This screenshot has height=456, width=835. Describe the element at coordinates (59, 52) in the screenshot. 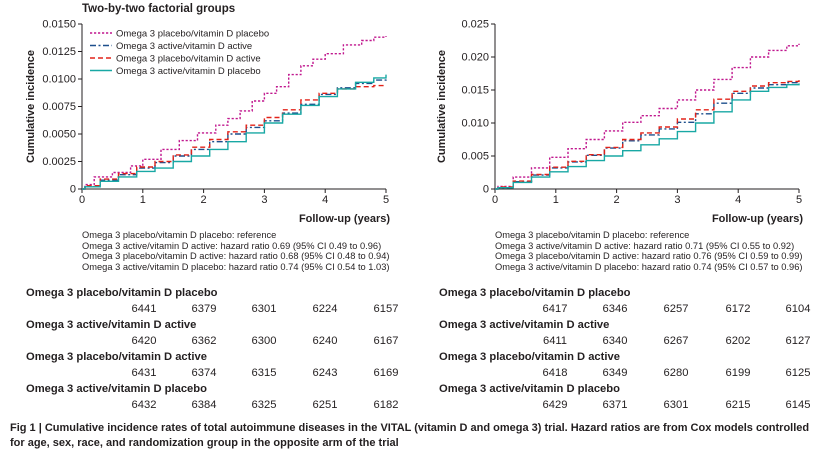

I see `y-tick-label: 0.0125` at that location.